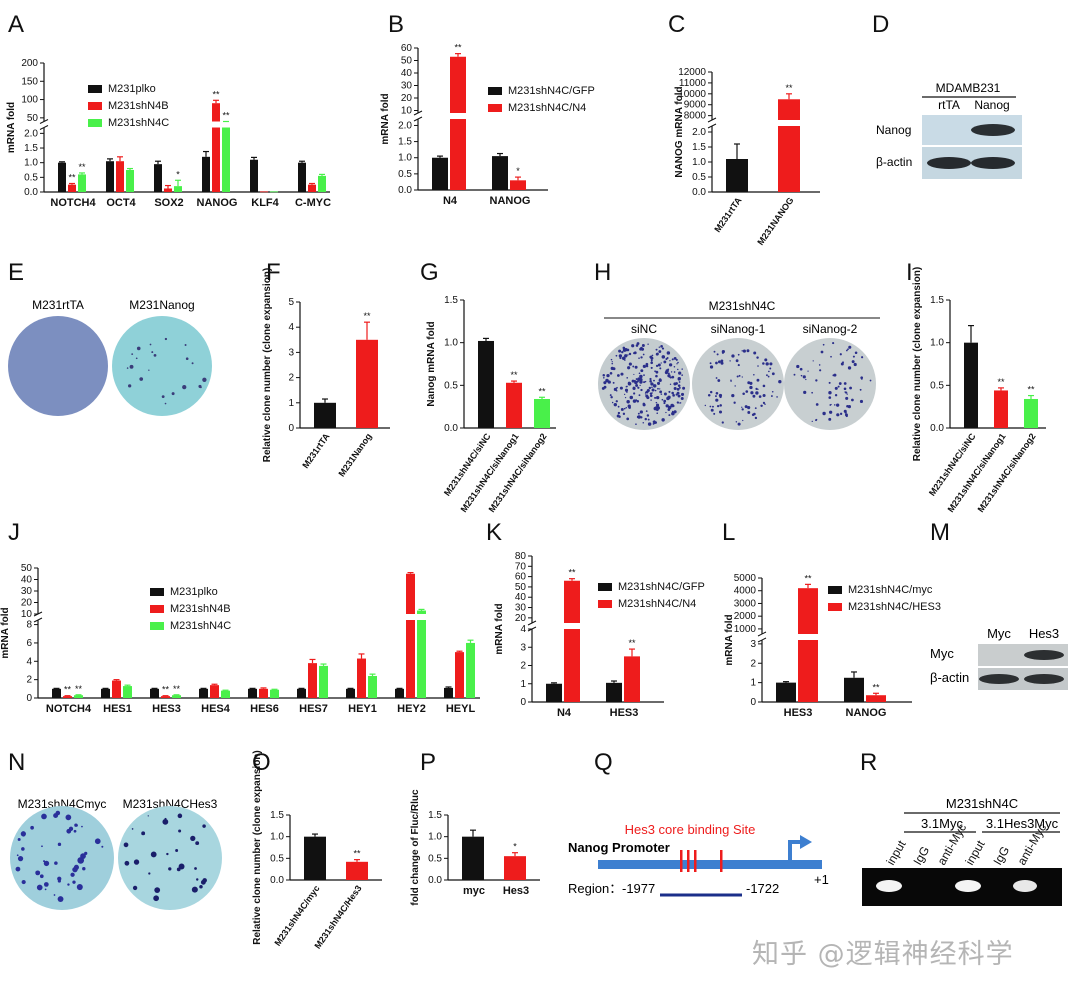 The width and height of the screenshot is (1080, 985). What do you see at coordinates (291, 352) in the screenshot?
I see `y-tick-label: 3` at bounding box center [291, 352].